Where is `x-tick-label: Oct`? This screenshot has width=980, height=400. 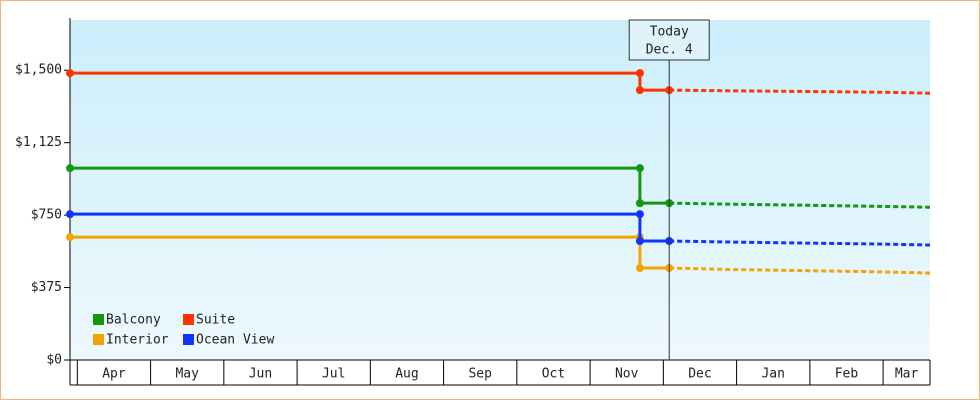
x-tick-label: Oct is located at coordinates (553, 374).